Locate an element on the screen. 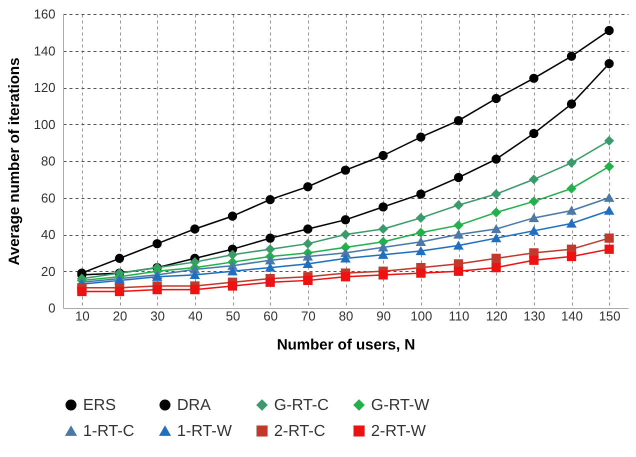 The image size is (636, 457). x-tick-label: 30 is located at coordinates (157, 316).